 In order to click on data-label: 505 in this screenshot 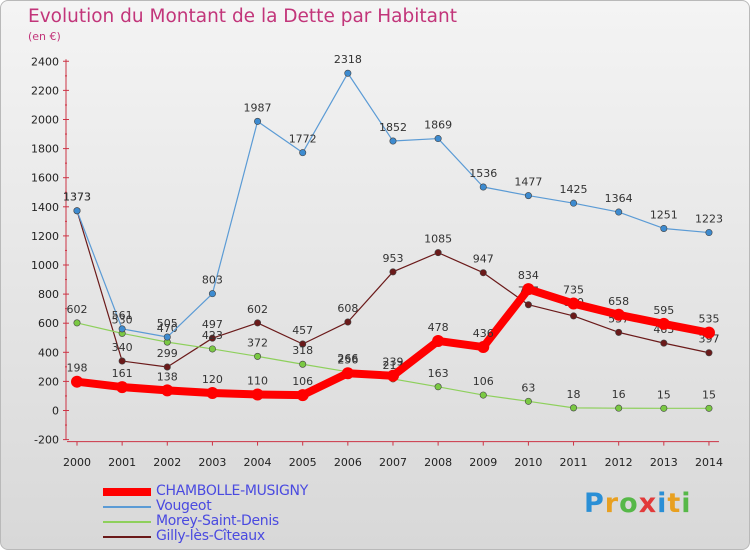, I will do `click(167, 323)`.